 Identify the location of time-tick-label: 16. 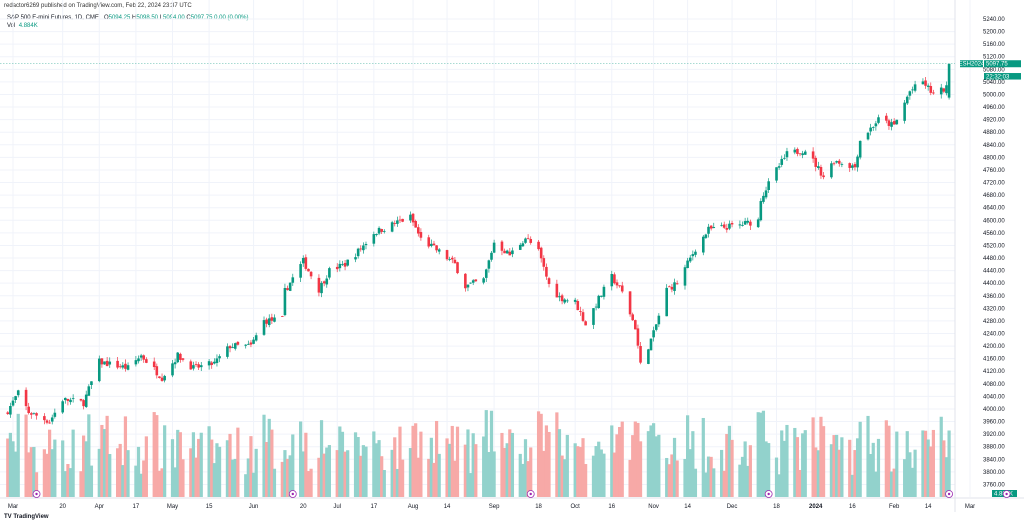
(852, 507).